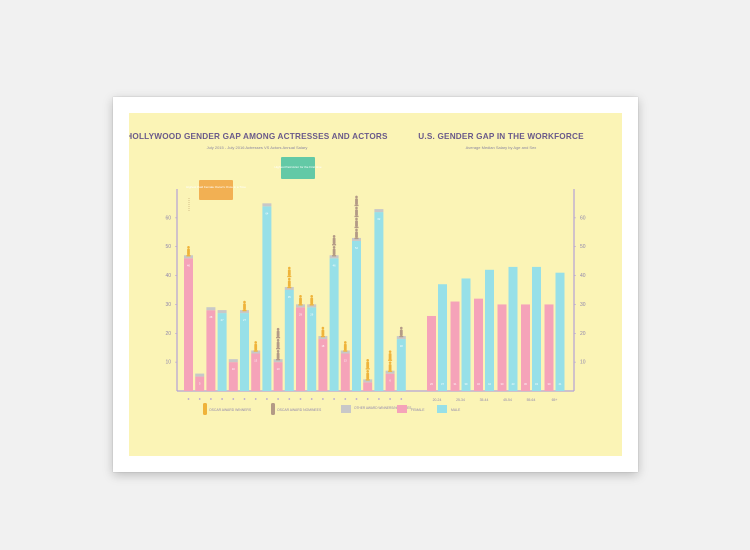 The width and height of the screenshot is (750, 550). Describe the element at coordinates (583, 247) in the screenshot. I see `right-tick-label: 50` at that location.